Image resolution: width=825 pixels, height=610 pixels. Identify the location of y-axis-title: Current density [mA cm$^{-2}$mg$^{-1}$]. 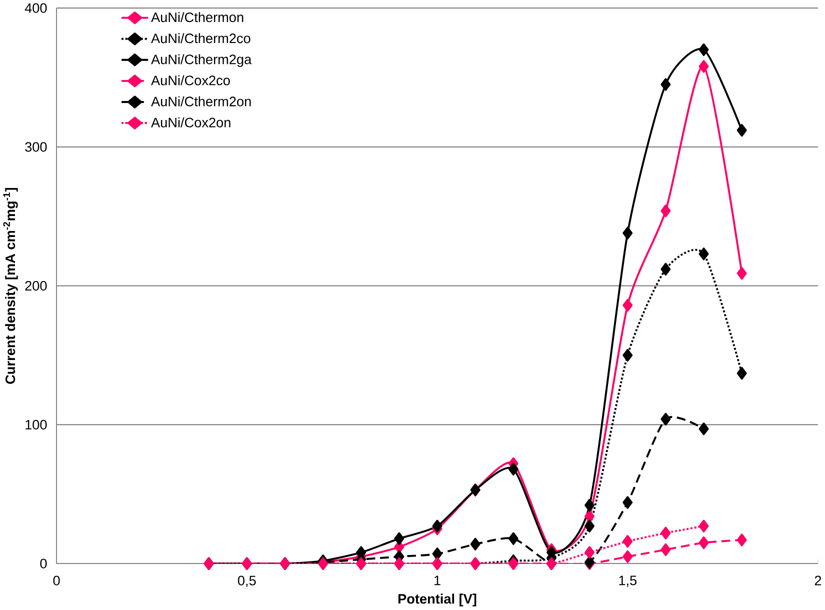
(10, 286).